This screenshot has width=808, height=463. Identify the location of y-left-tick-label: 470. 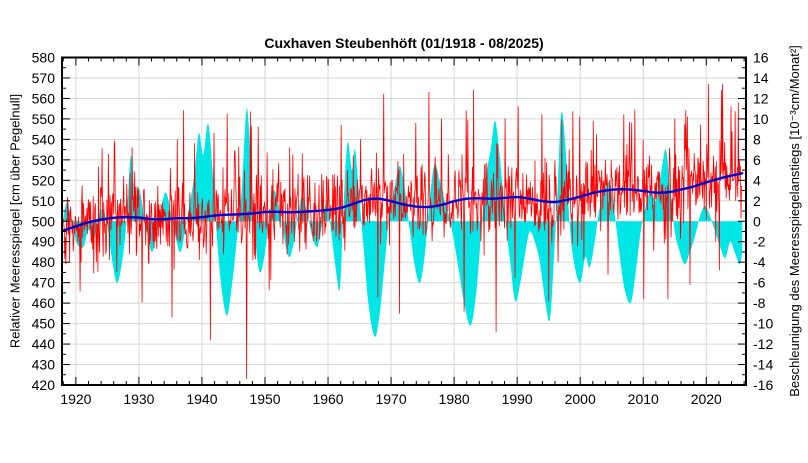
(44, 283).